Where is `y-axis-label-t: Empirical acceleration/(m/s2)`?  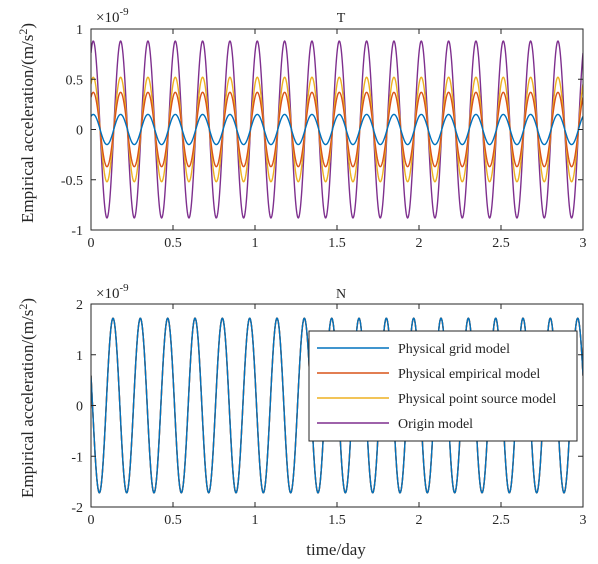
y-axis-label-t: Empirical acceleration/(m/s2) is located at coordinates (26, 123).